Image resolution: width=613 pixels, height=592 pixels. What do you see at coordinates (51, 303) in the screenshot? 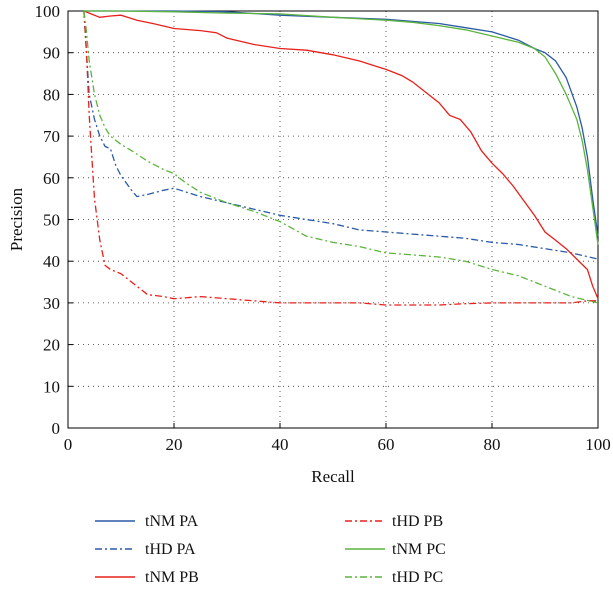
I see `y-tick-label: 30` at bounding box center [51, 303].